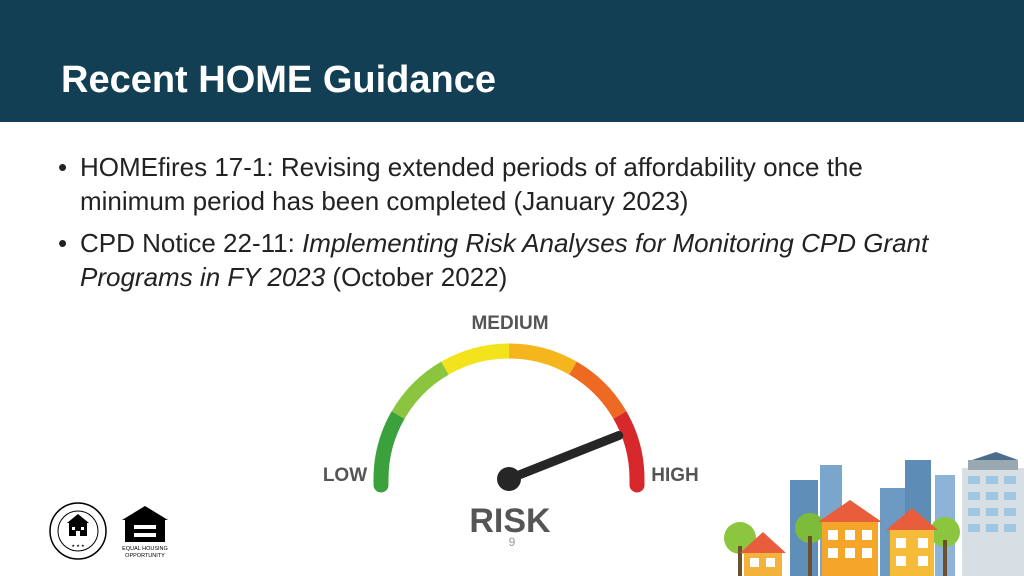 The image size is (1024, 576). Describe the element at coordinates (510, 521) in the screenshot. I see `gauge-label-risk: RISK` at that location.